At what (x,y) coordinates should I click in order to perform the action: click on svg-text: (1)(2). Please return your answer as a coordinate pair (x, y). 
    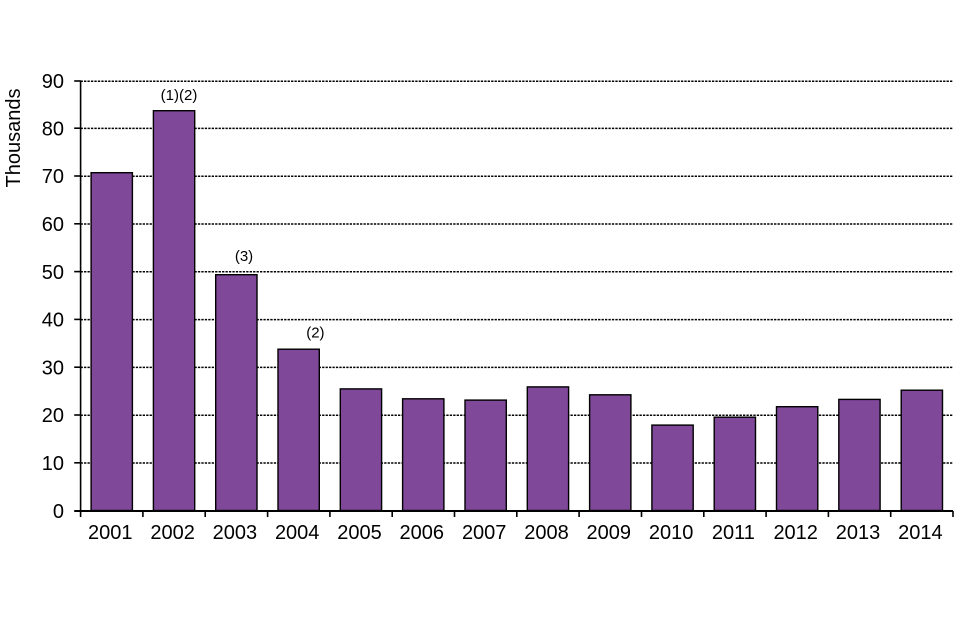
    Looking at the image, I should click on (179, 95).